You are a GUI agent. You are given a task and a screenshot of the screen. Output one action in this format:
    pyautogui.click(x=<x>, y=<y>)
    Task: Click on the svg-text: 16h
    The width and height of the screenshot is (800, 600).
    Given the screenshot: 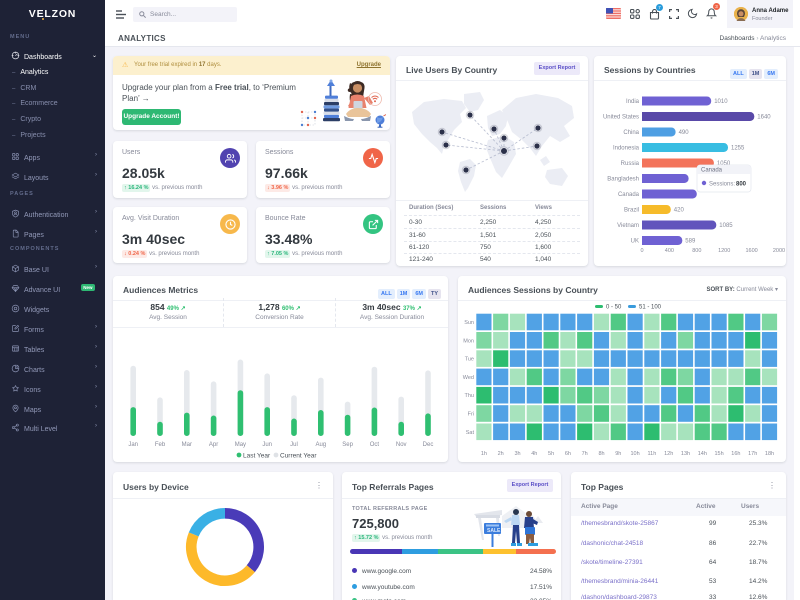 What is the action you would take?
    pyautogui.click(x=735, y=454)
    